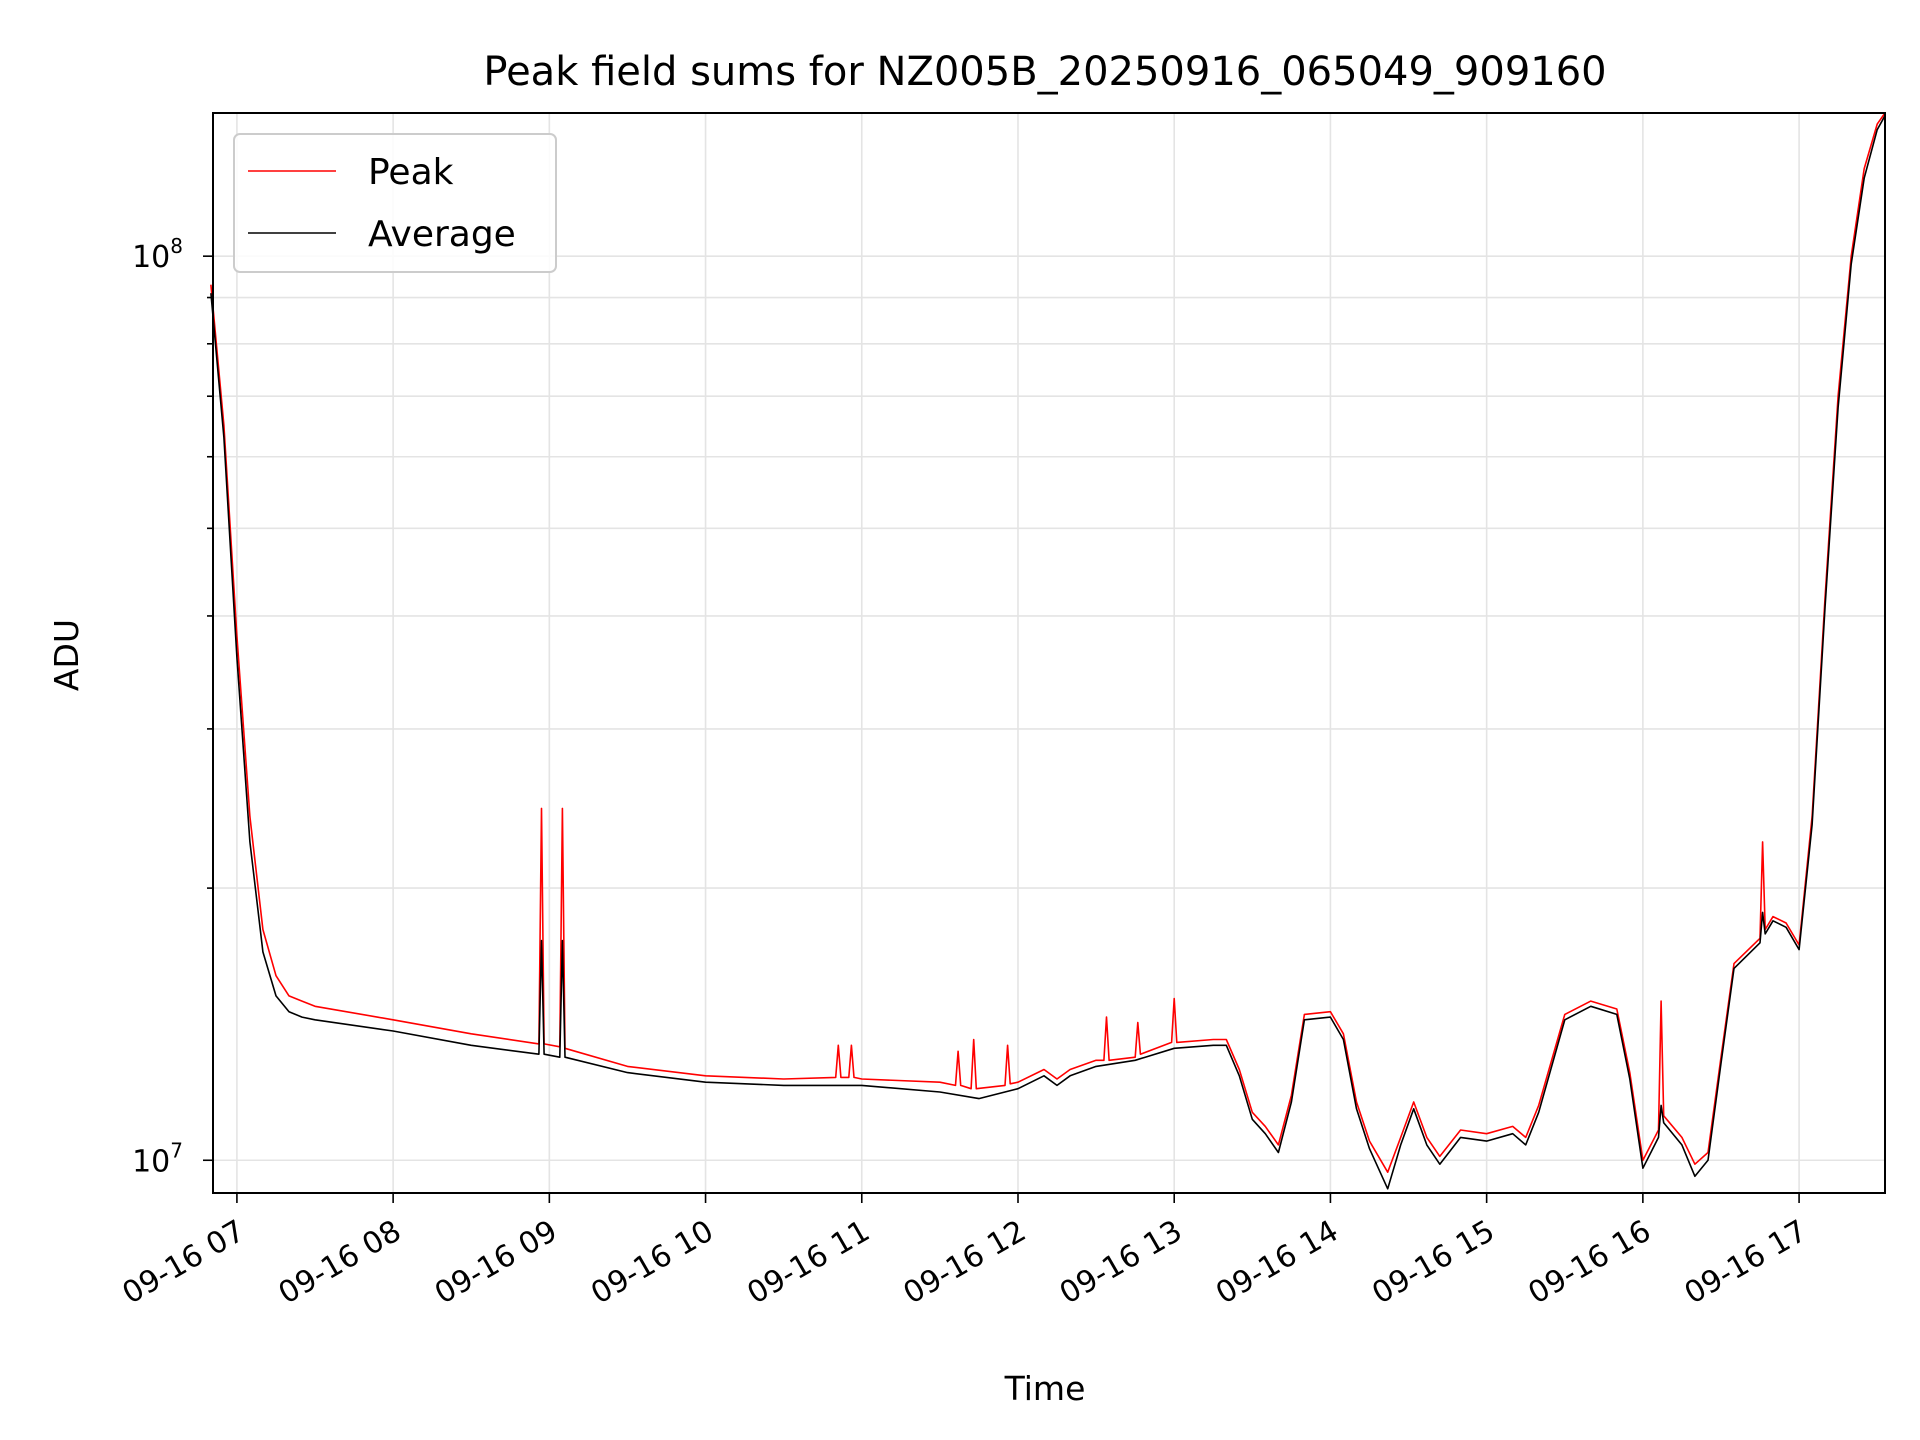 The width and height of the screenshot is (1920, 1440). I want to click on y-tick-label: 10⁷, so click(157, 1158).